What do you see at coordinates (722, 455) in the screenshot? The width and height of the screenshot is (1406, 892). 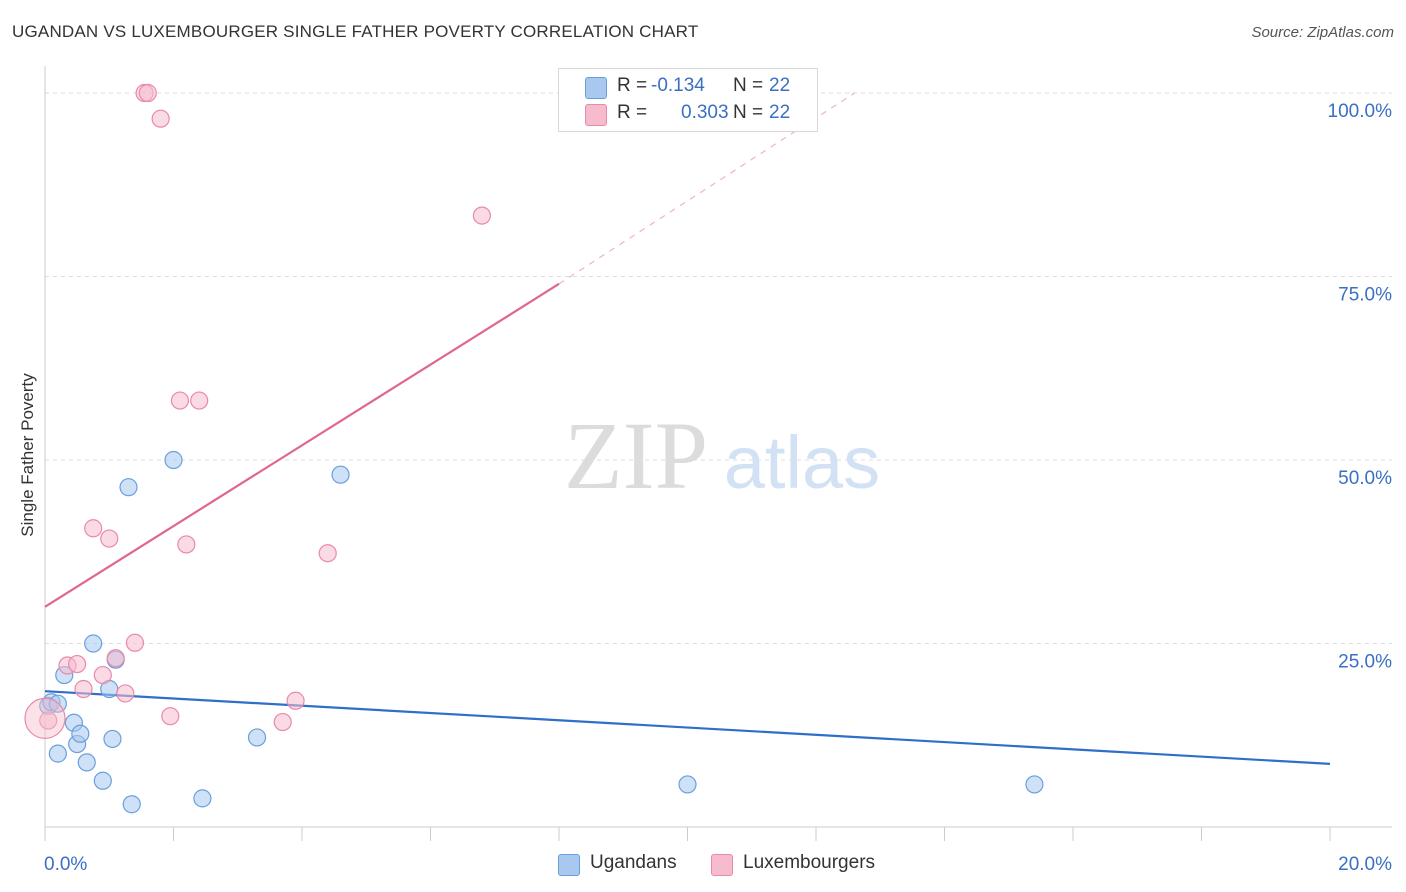 I see `watermark: ZIP atlas` at bounding box center [722, 455].